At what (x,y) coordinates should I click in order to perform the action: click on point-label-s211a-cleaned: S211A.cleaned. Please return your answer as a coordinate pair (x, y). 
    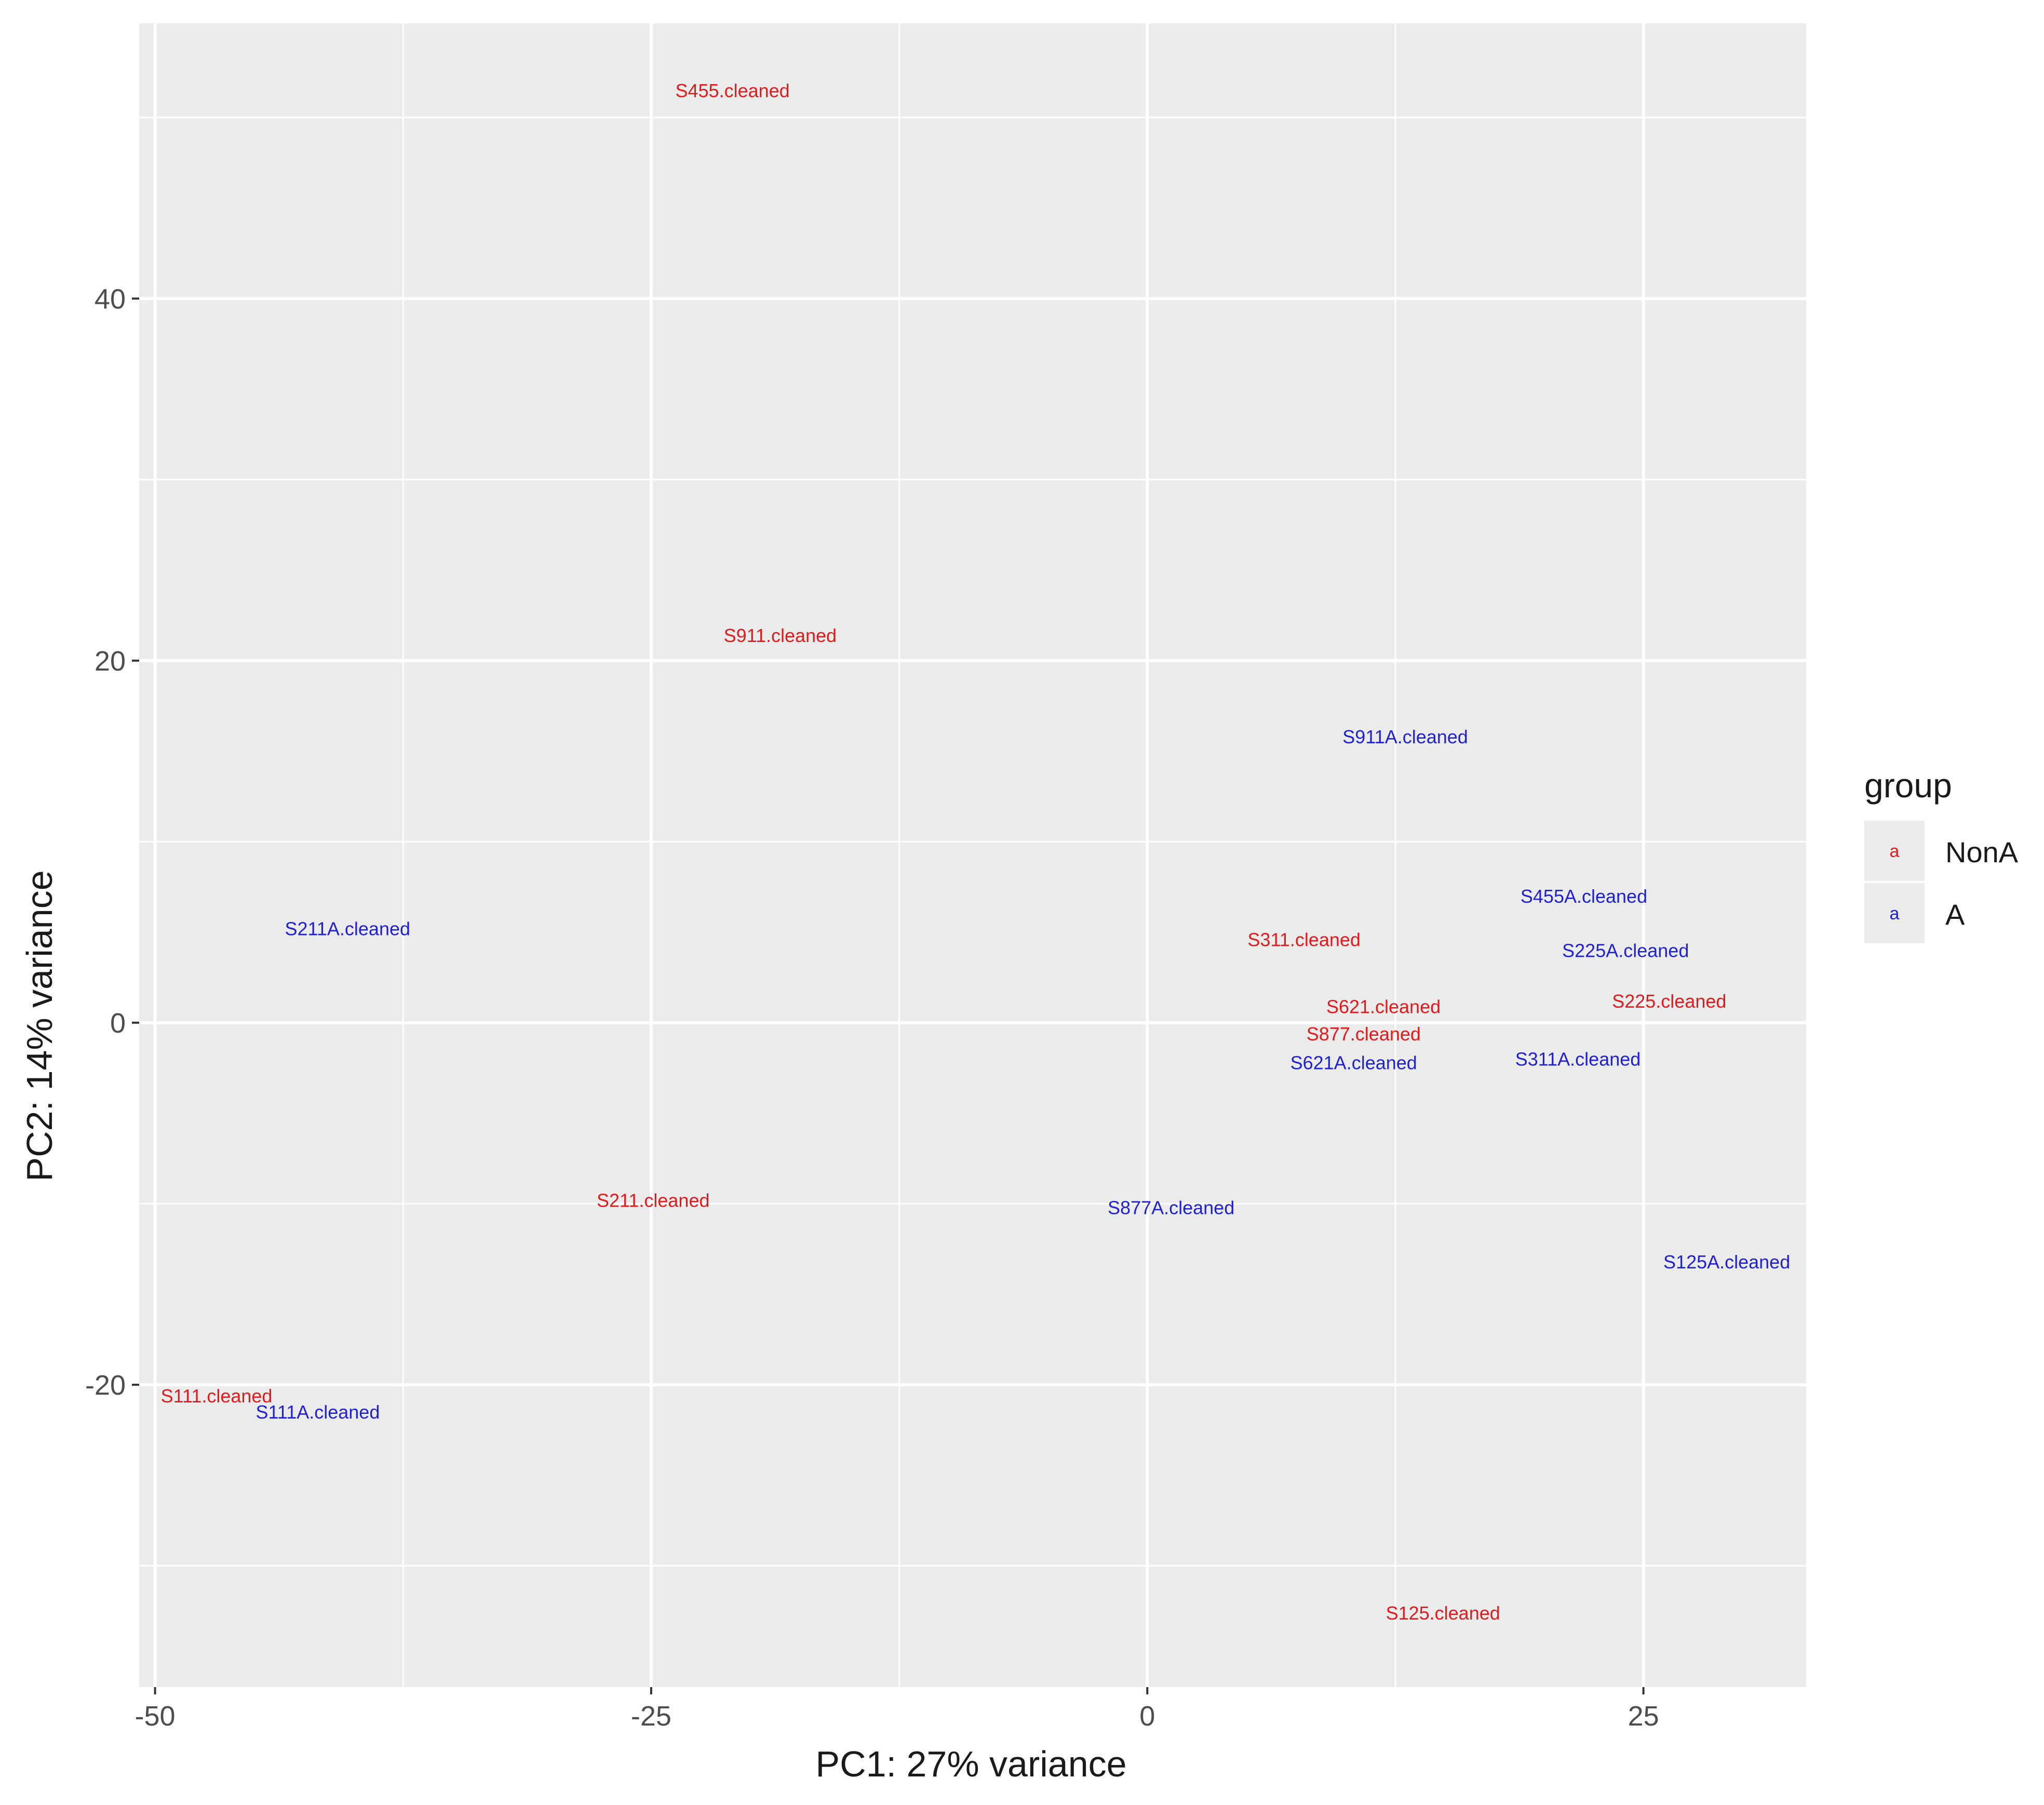
    Looking at the image, I should click on (347, 929).